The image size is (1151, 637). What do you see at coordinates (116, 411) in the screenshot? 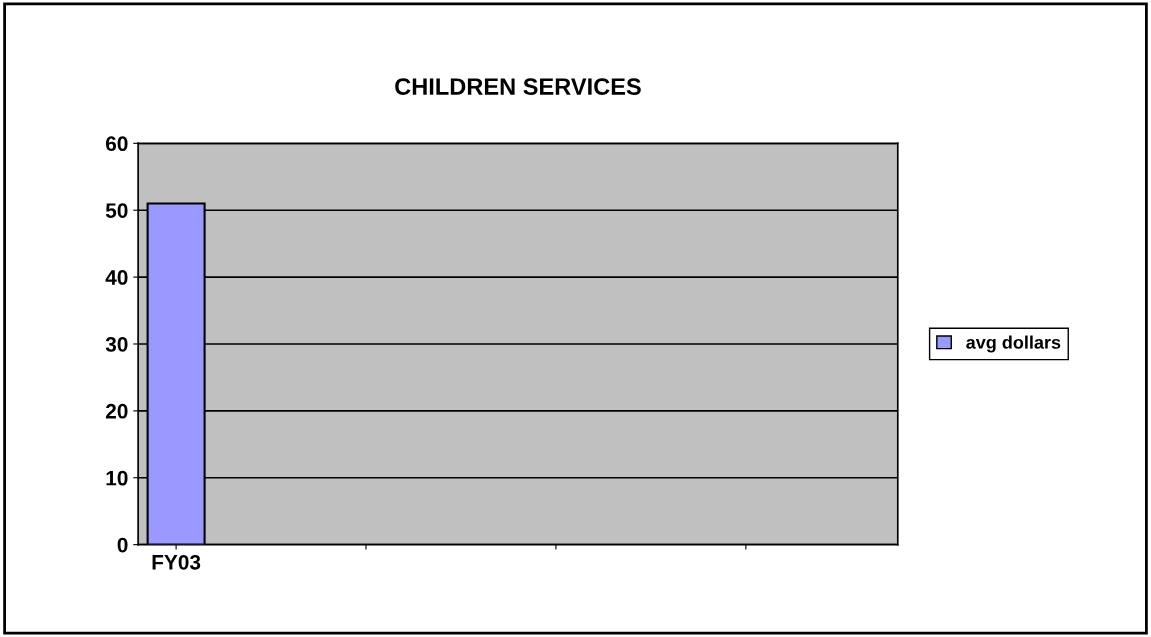
I see `y-tick-label: 20` at bounding box center [116, 411].